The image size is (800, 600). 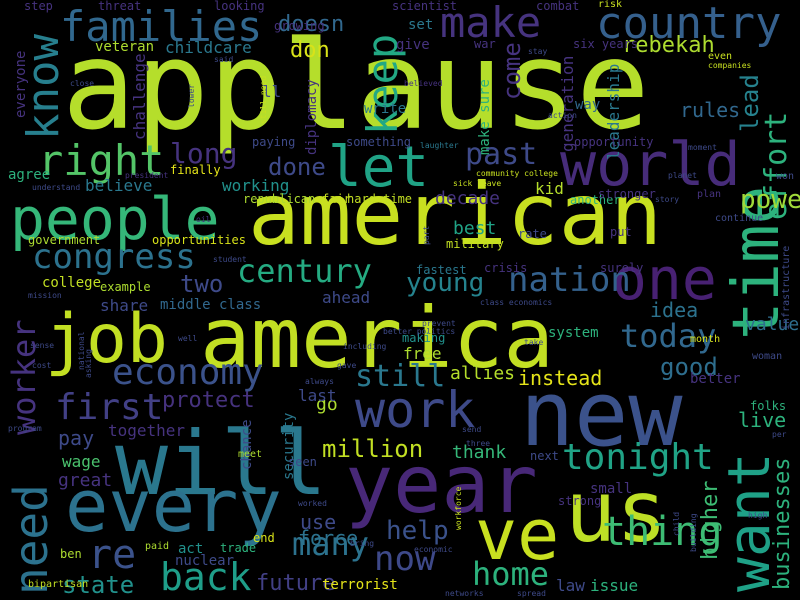 I want to click on word-idea: idea, so click(x=674, y=310).